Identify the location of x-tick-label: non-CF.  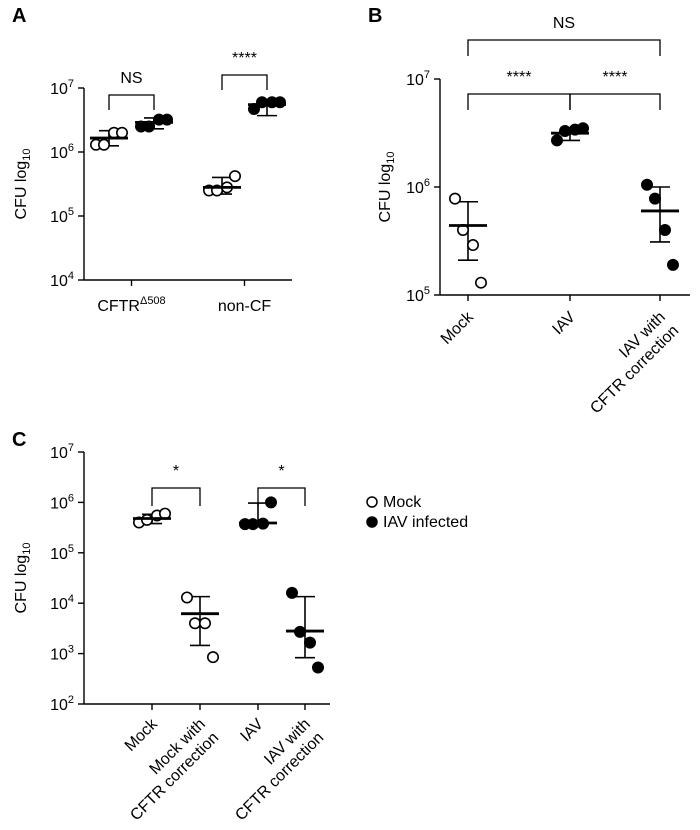
(245, 306).